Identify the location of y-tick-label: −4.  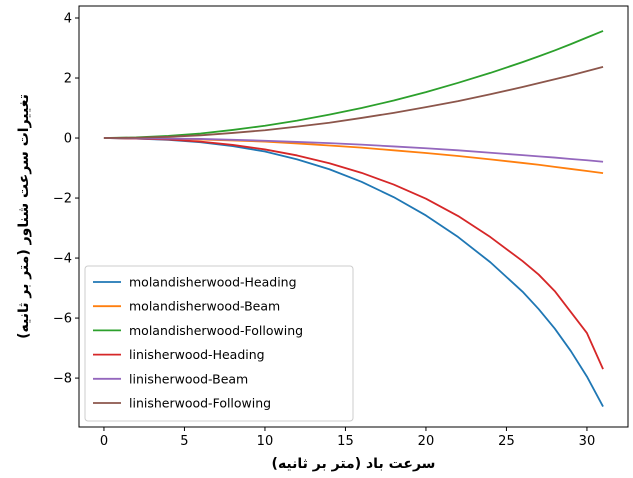
(62, 259).